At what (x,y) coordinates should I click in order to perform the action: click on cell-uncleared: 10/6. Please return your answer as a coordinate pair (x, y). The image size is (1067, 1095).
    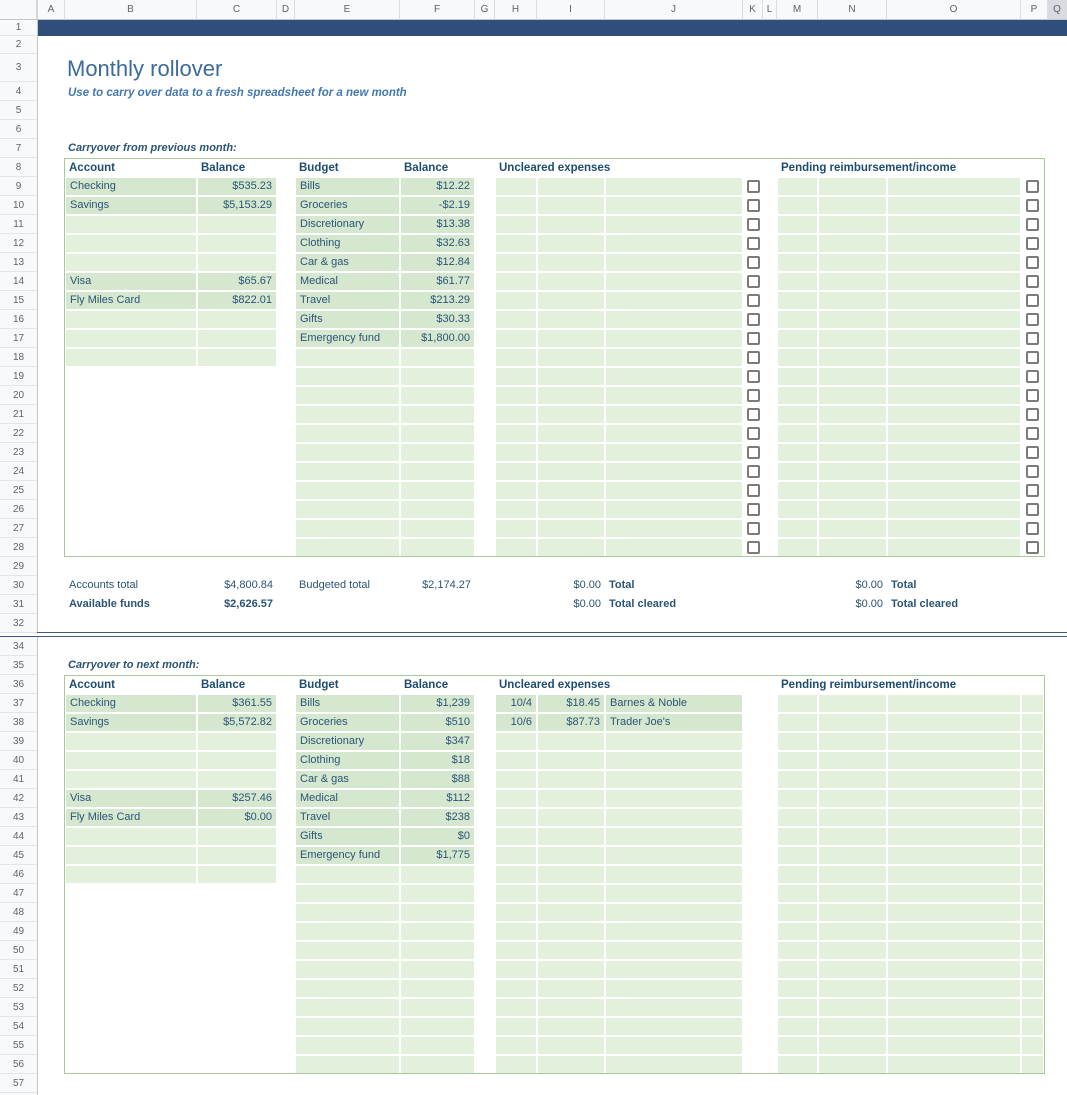
    Looking at the image, I should click on (516, 722).